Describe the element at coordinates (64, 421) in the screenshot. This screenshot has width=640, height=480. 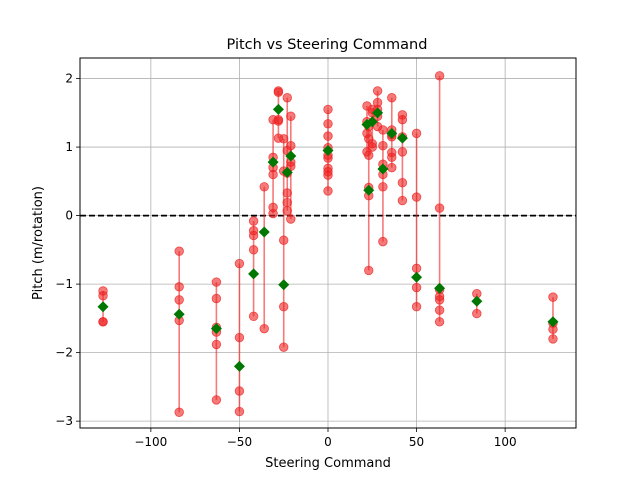
I see `y-tick-label: −3` at that location.